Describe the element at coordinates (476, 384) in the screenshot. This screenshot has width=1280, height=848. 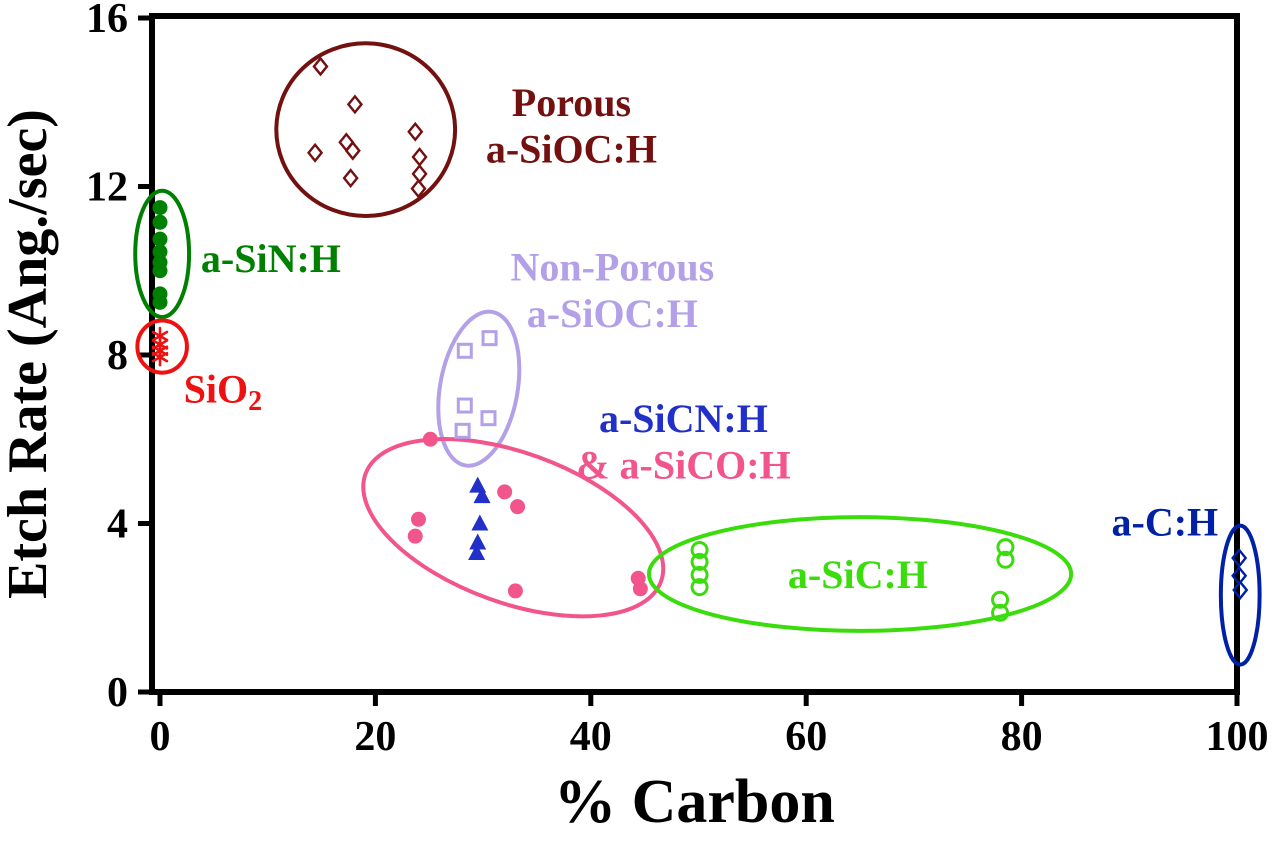
I see `series-non-porous-a-sioc-h` at that location.